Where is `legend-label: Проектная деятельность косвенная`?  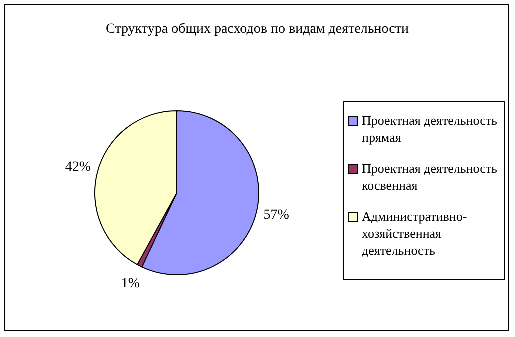
legend-label: Проектная деятельность косвенная is located at coordinates (430, 177).